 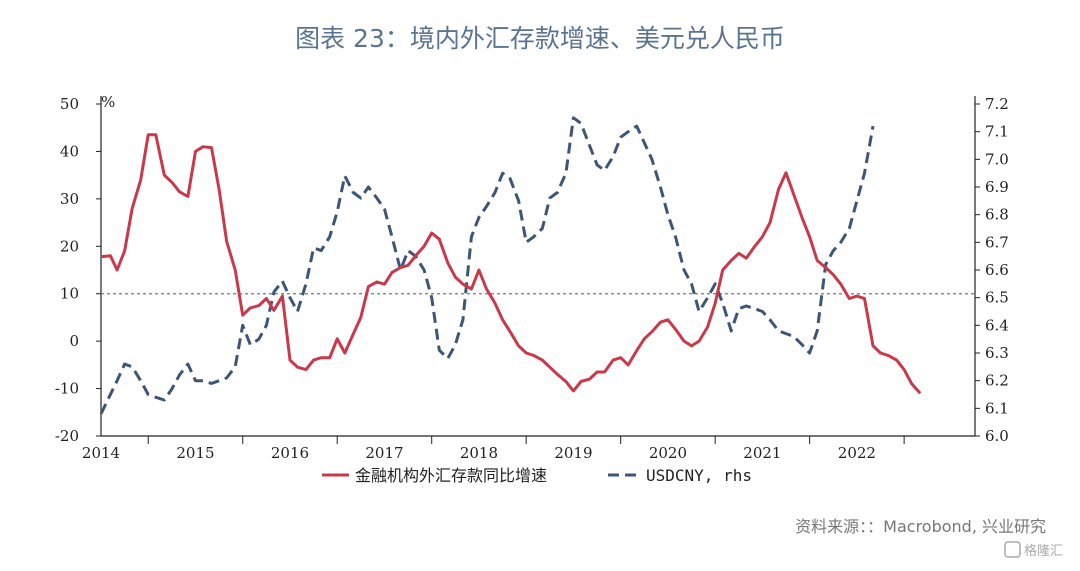 I want to click on left-tick-label: 40, so click(x=69, y=151).